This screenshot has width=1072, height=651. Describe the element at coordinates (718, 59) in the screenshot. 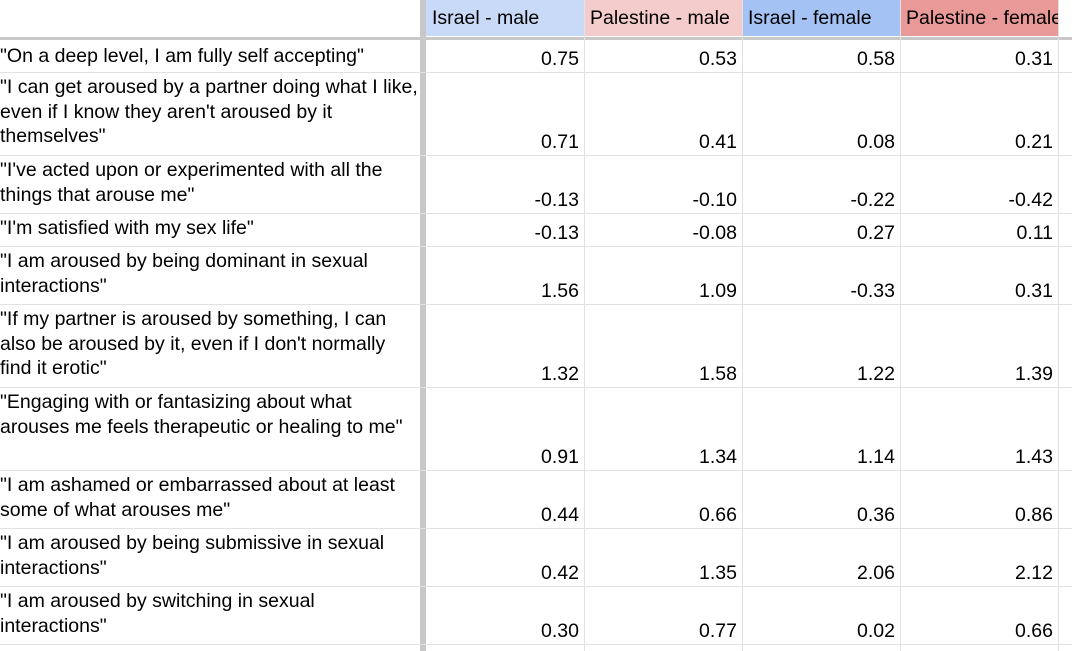

I see `value-cell-palestine-male: 0.53` at that location.